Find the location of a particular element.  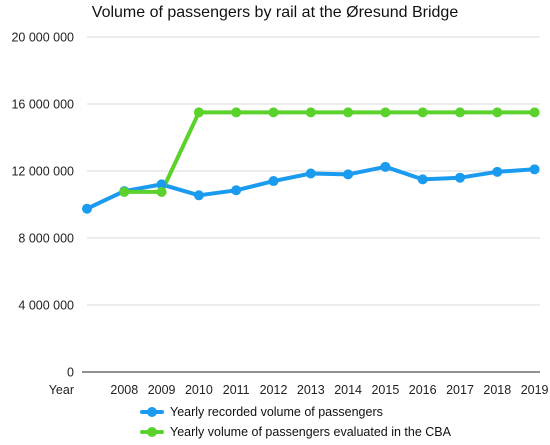

x-tick-label: Year is located at coordinates (61, 390).